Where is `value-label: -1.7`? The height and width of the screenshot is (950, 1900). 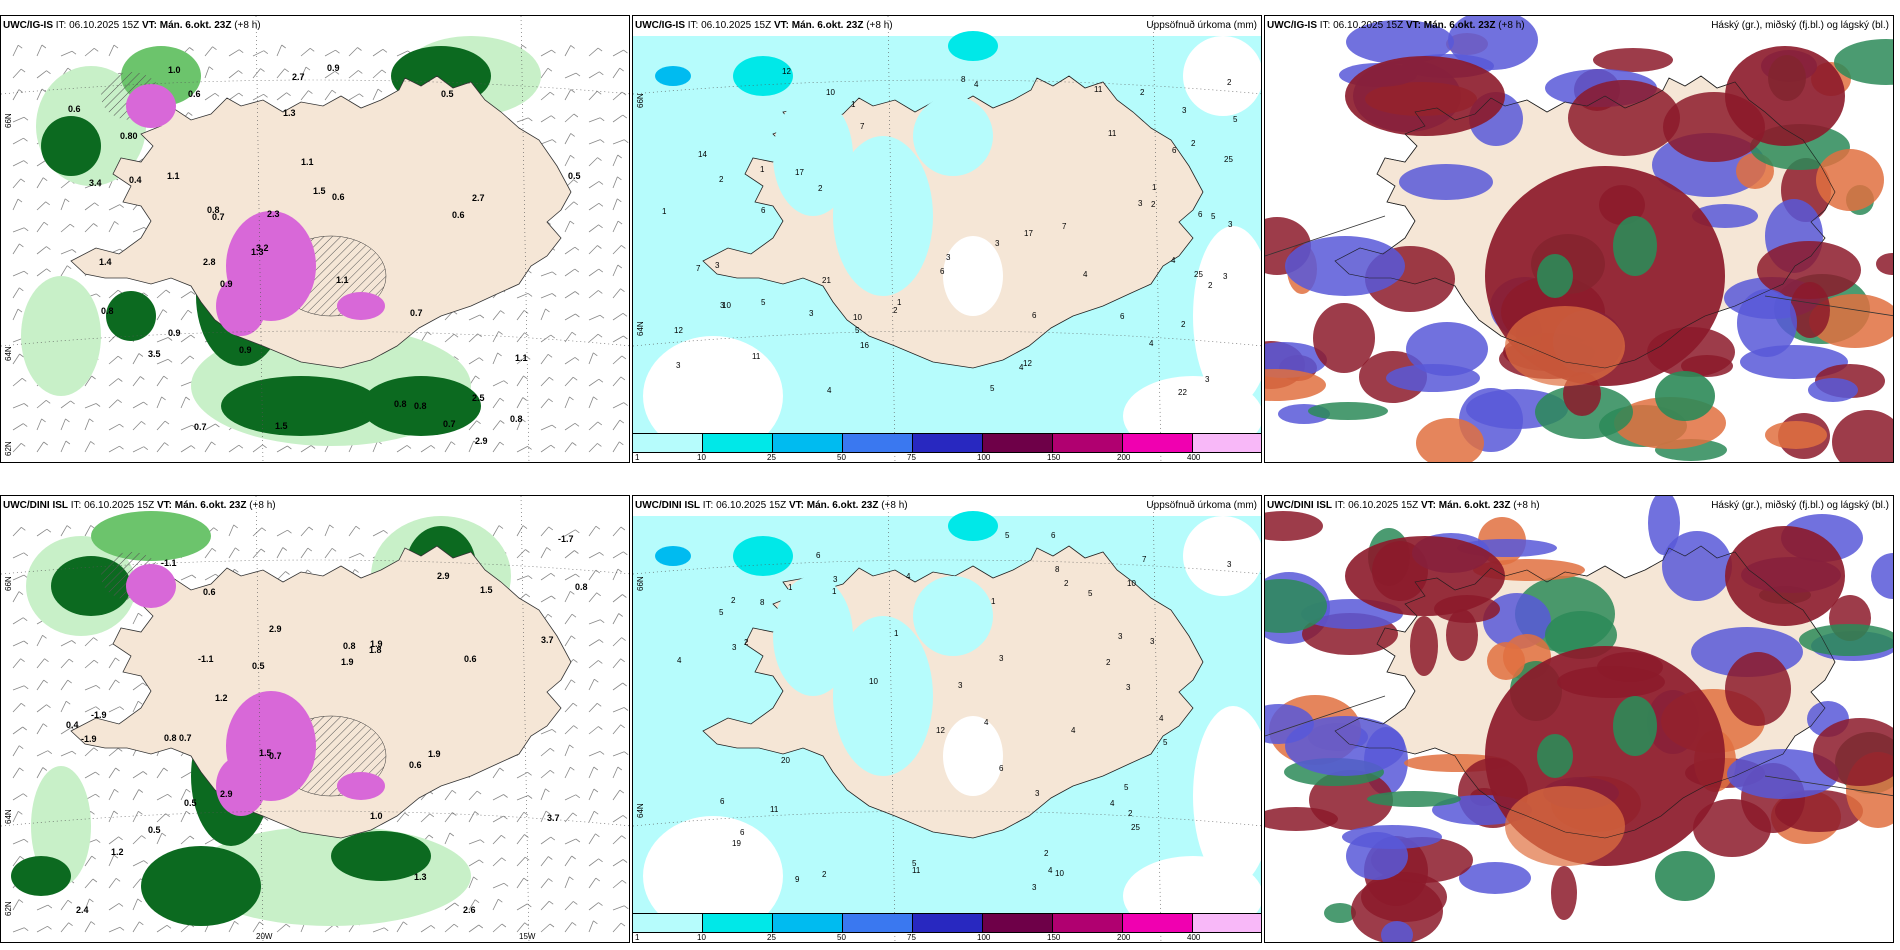 value-label: -1.7 is located at coordinates (566, 539).